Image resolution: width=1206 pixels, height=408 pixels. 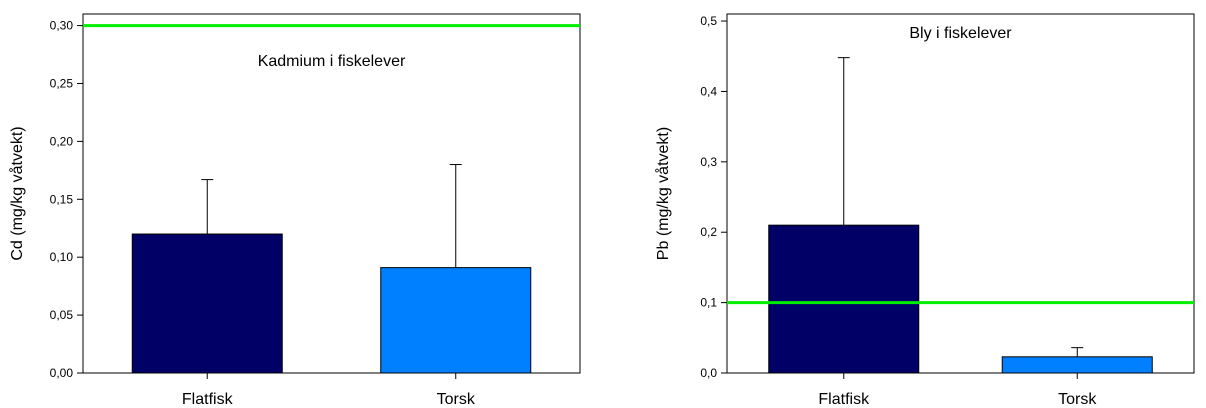 What do you see at coordinates (17, 193) in the screenshot?
I see `y-axis-title: Cd (mg/kg våtvekt)` at bounding box center [17, 193].